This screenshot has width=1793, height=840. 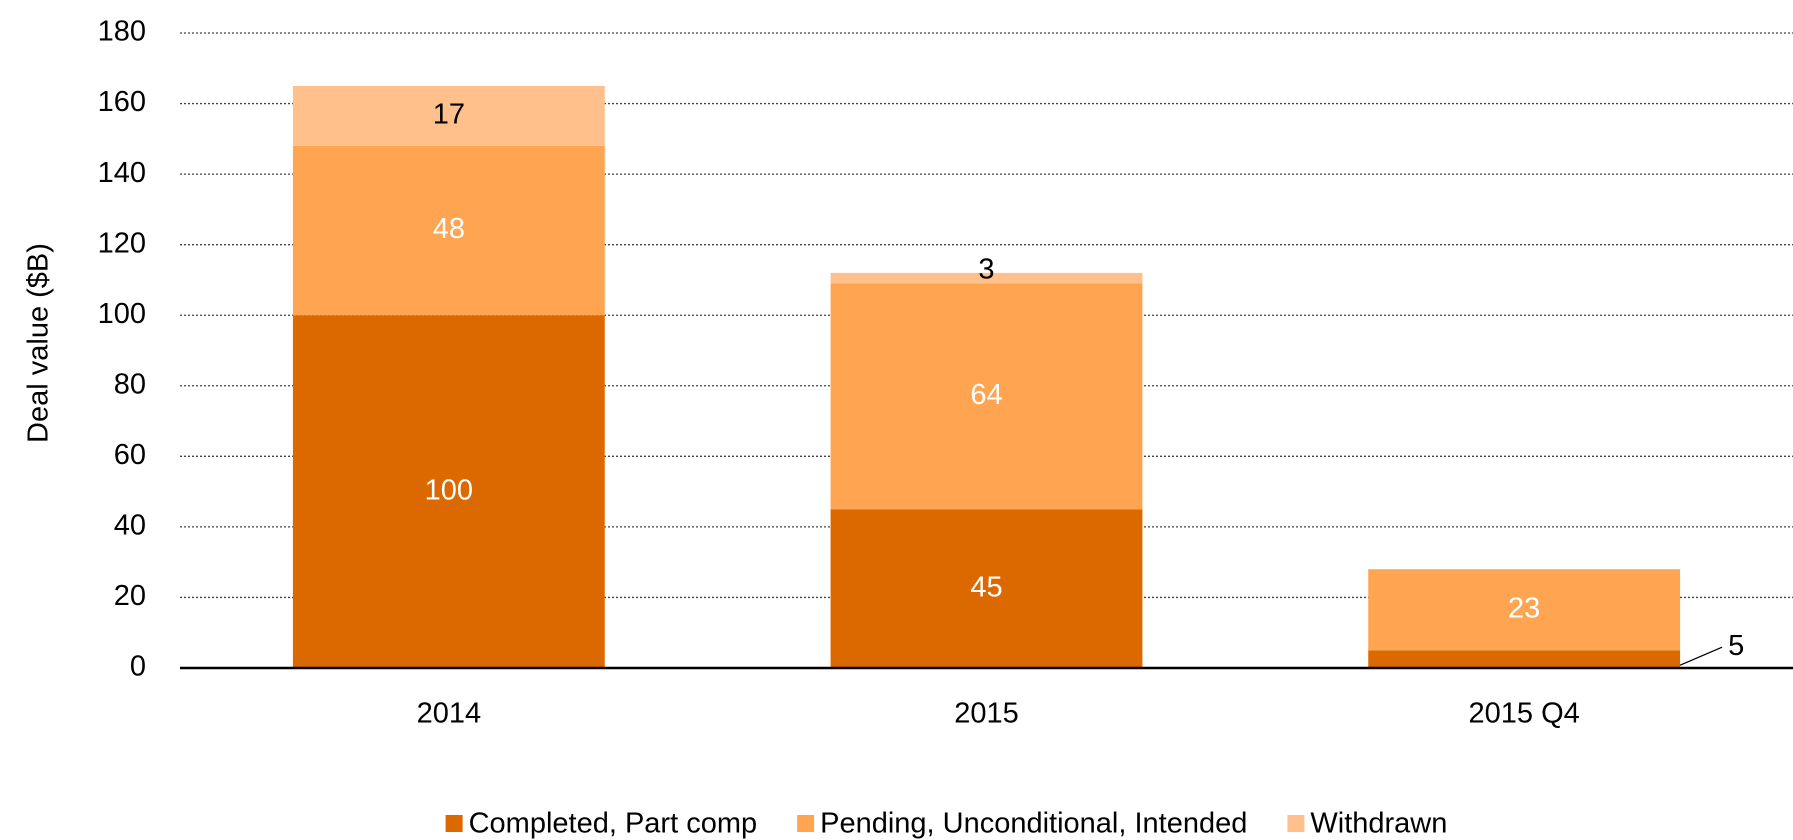 I want to click on y-tick-label: 20, so click(x=130, y=596).